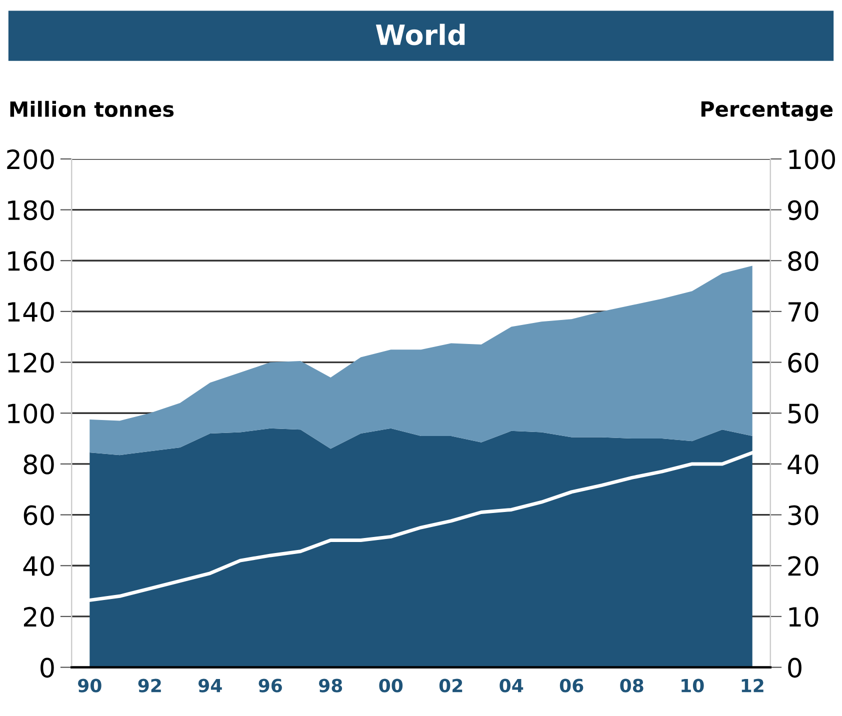 The height and width of the screenshot is (716, 842). What do you see at coordinates (803, 464) in the screenshot?
I see `y2-tick-label: 40` at bounding box center [803, 464].